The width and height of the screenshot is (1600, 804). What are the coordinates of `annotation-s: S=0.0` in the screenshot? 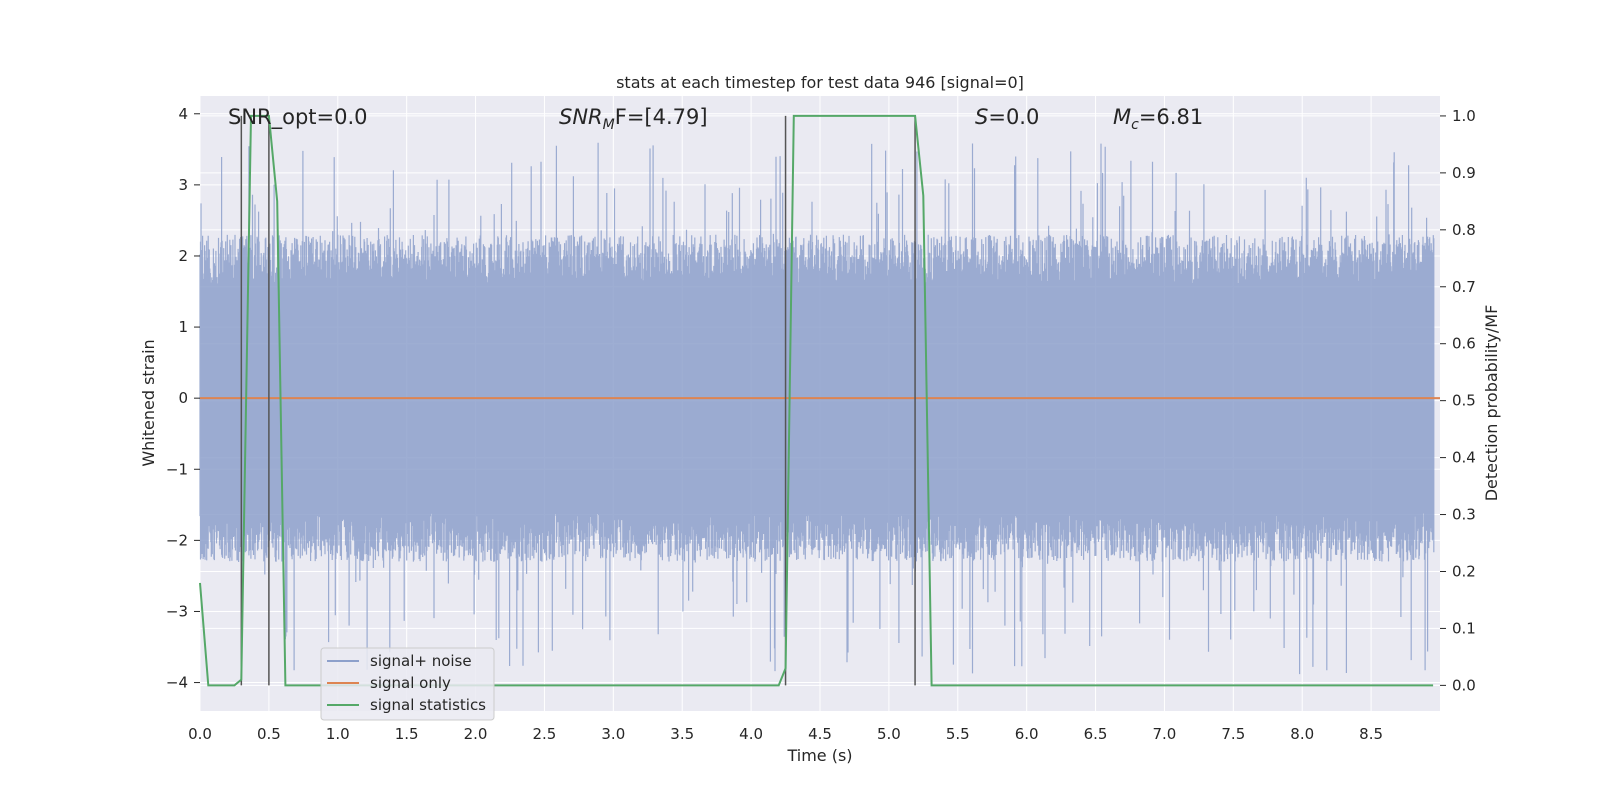 It's located at (1007, 117).